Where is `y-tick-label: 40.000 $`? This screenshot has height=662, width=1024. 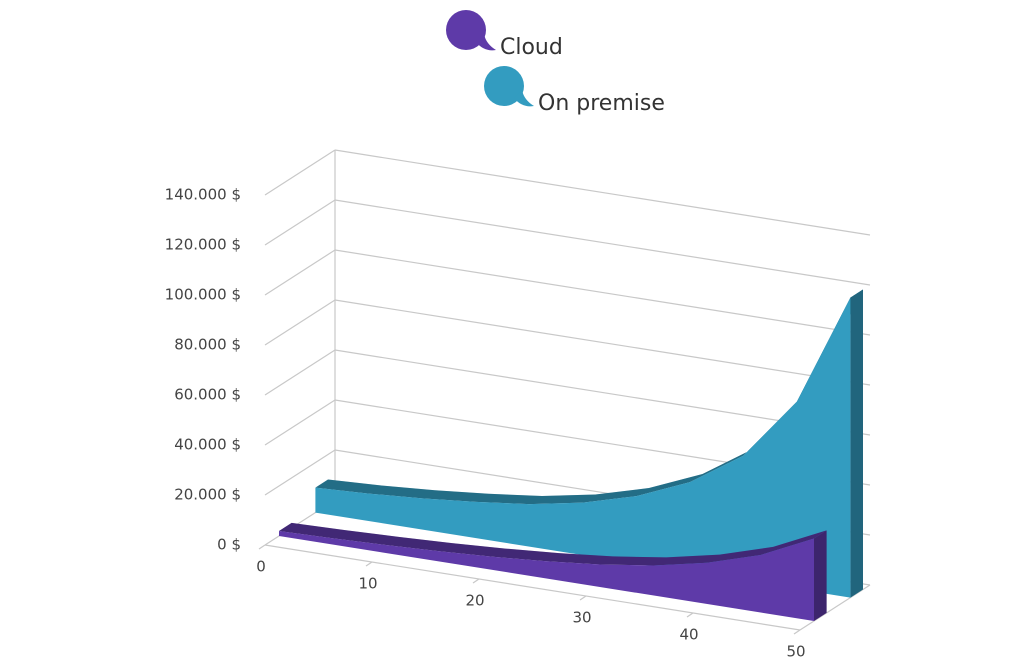
y-tick-label: 40.000 $ is located at coordinates (207, 445).